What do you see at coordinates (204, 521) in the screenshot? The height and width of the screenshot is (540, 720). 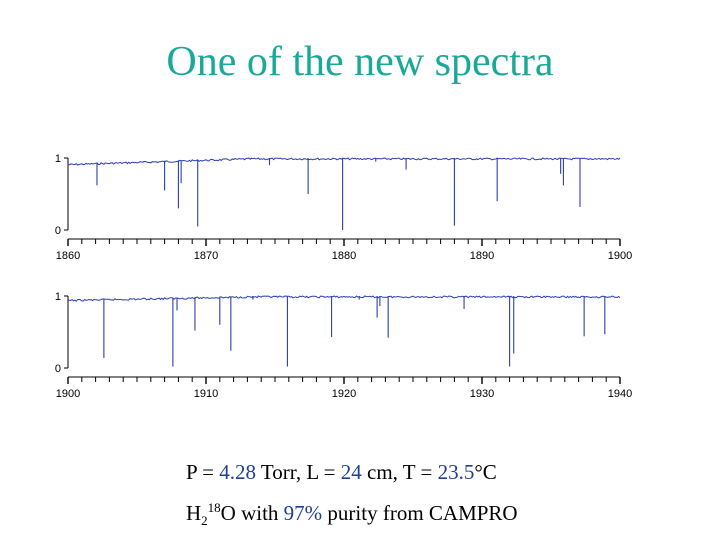 I see `formula-sub-2: 2` at bounding box center [204, 521].